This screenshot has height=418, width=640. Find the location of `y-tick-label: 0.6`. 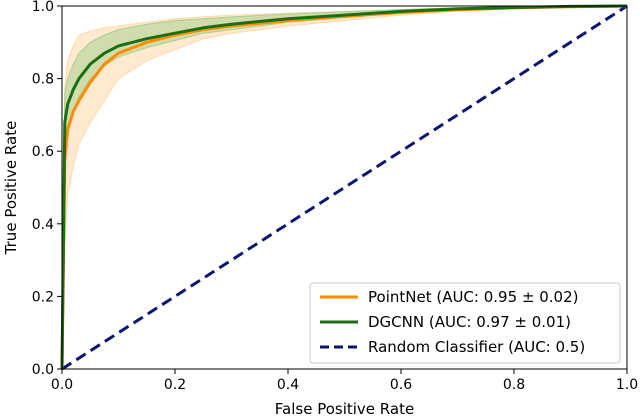

y-tick-label: 0.6 is located at coordinates (43, 152).